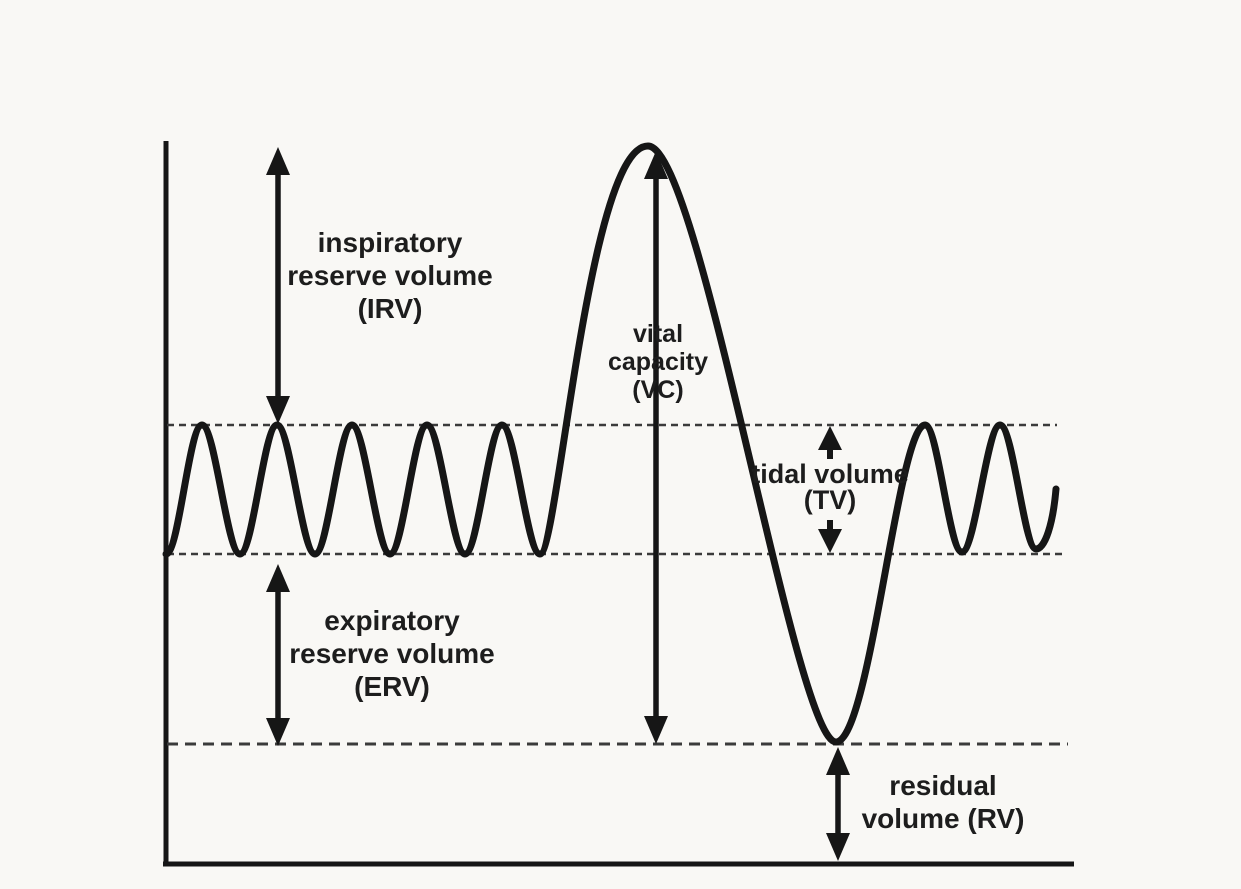  What do you see at coordinates (278, 732) in the screenshot?
I see `erv-arrowhead-down` at bounding box center [278, 732].